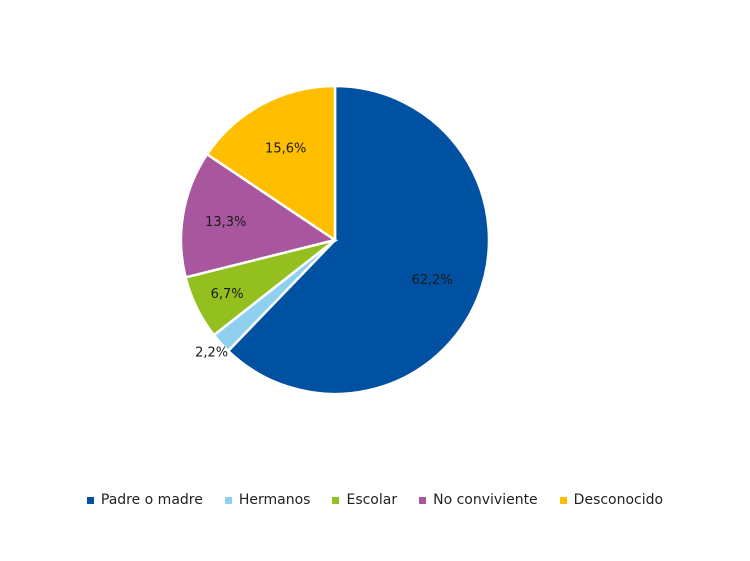 The height and width of the screenshot is (561, 750). Describe the element at coordinates (618, 500) in the screenshot. I see `legend-label: Desconocido` at that location.